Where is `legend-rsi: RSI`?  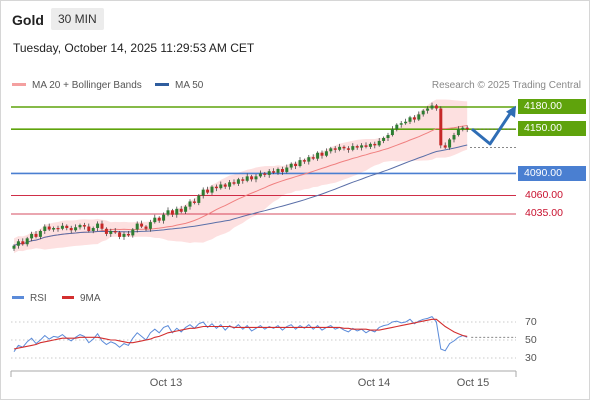 legend-rsi: RSI is located at coordinates (29, 298).